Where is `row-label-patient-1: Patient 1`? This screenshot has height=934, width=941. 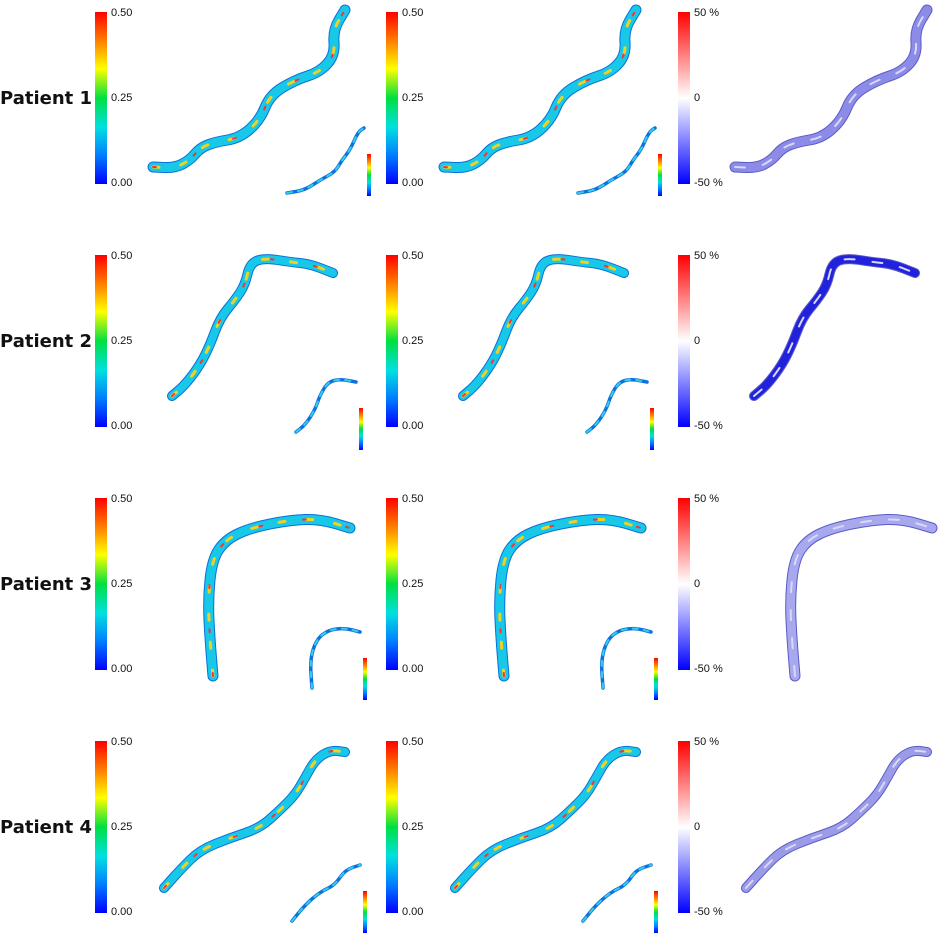
row-label-patient-1: Patient 1 is located at coordinates (46, 98).